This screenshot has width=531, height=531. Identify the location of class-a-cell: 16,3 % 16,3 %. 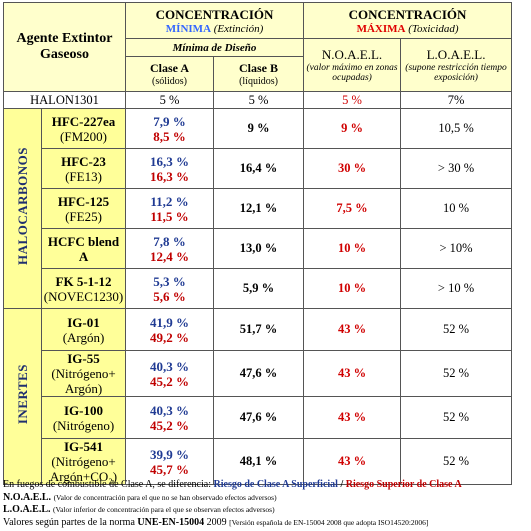
(170, 168).